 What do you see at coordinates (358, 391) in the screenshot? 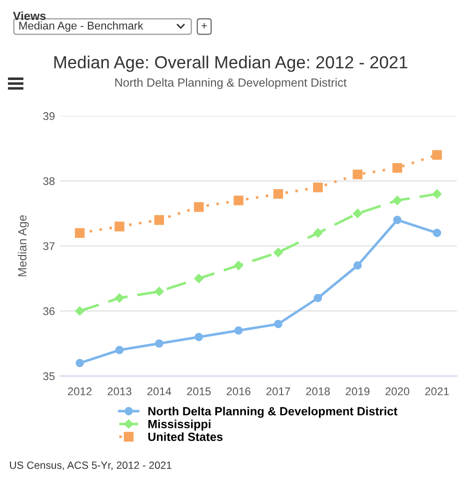
I see `x-tick-label: 2019` at bounding box center [358, 391].